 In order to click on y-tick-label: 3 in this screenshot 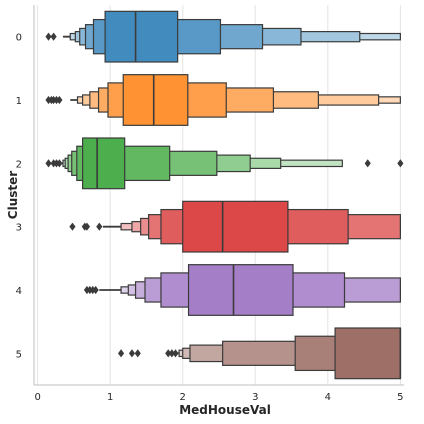, I will do `click(19, 228)`.